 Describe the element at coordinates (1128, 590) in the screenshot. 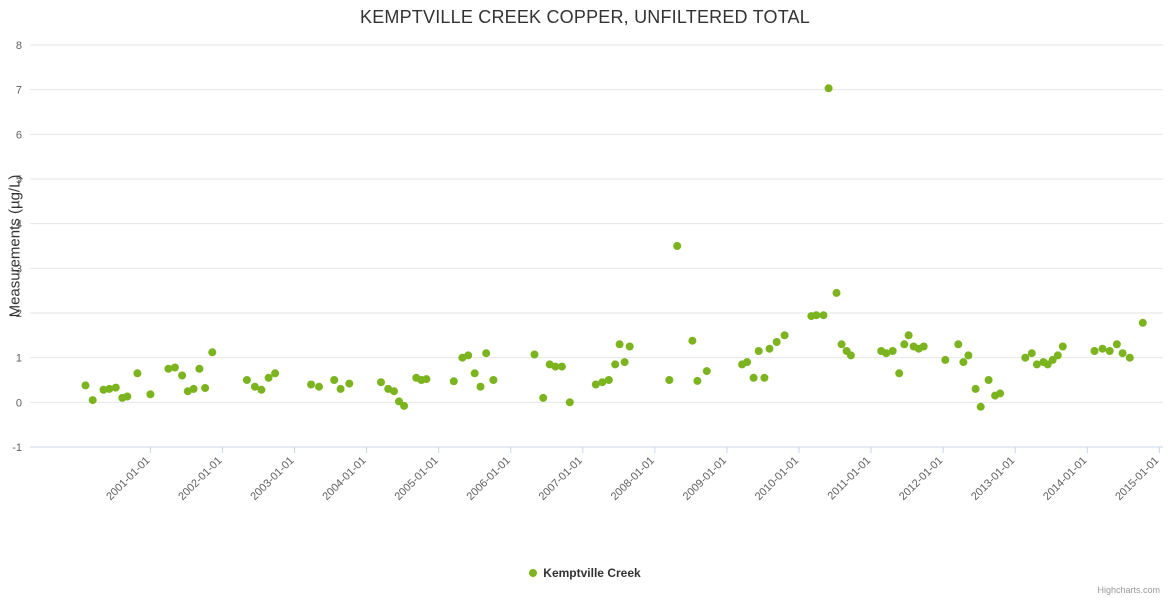

I see `highcharts-credits-link: Highcharts.com` at that location.